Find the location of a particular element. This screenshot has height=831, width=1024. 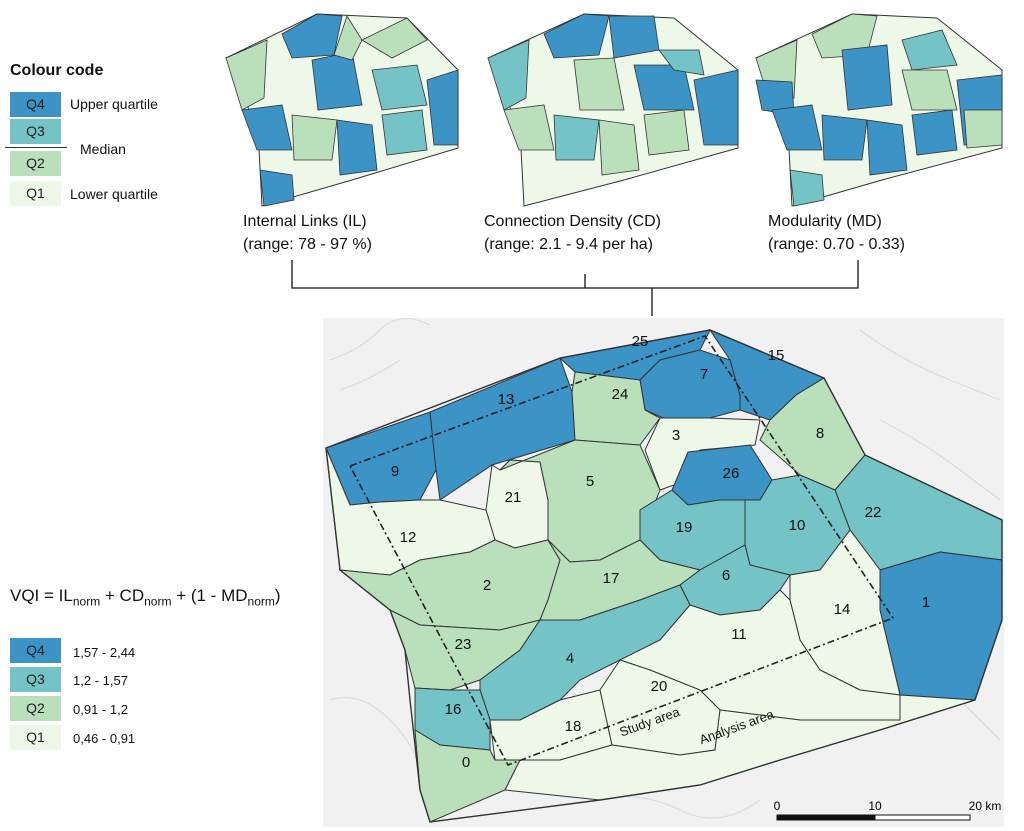

vqi-swatch-q3: Q3 is located at coordinates (35, 679).